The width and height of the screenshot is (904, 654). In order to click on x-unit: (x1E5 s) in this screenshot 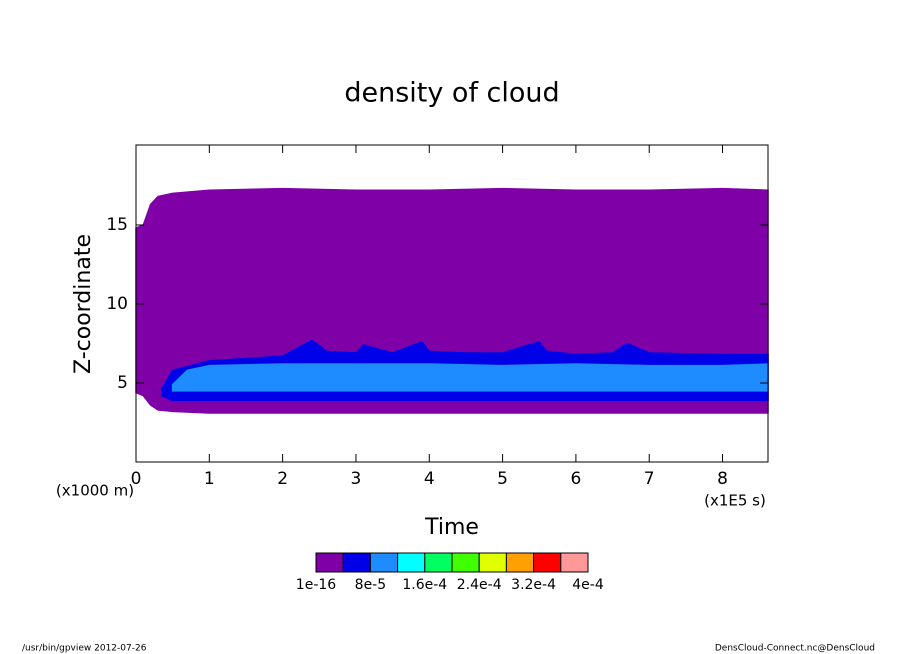, I will do `click(735, 501)`.